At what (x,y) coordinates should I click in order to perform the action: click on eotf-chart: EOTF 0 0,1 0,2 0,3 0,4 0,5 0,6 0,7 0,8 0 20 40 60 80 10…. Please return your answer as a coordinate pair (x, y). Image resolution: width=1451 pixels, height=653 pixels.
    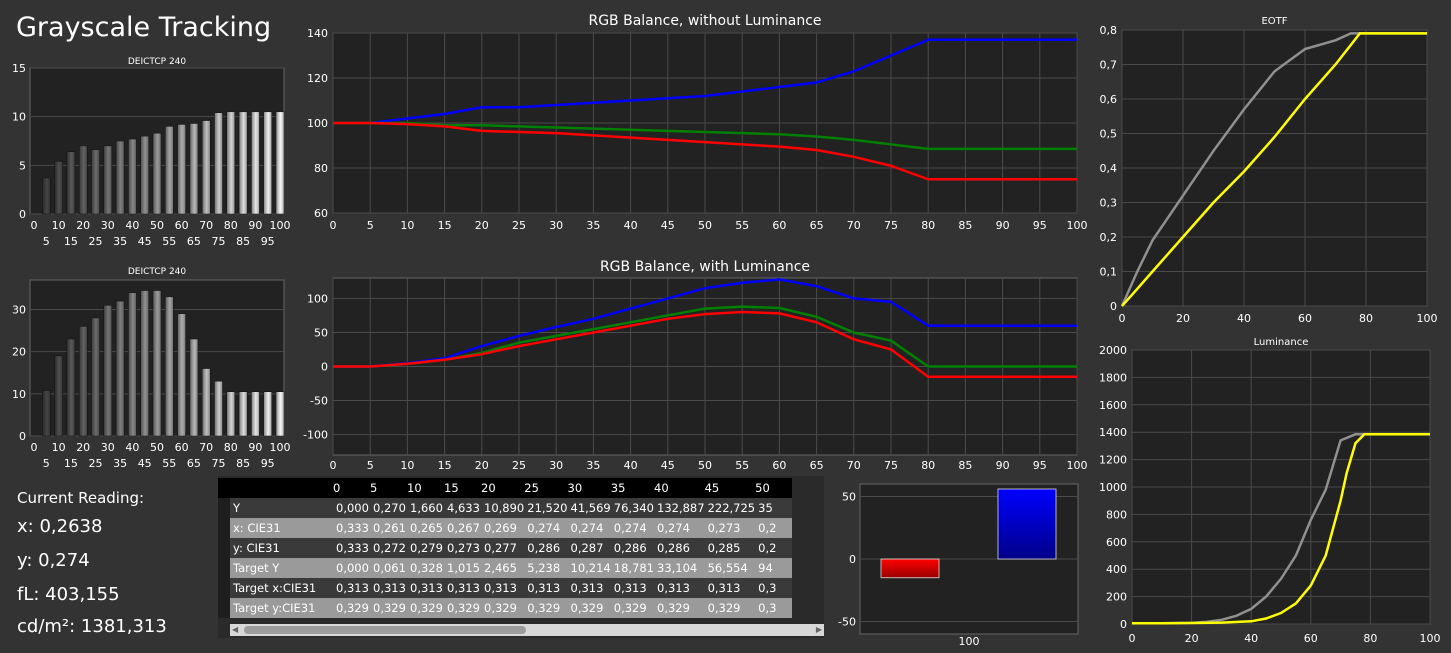
    Looking at the image, I should click on (1269, 170).